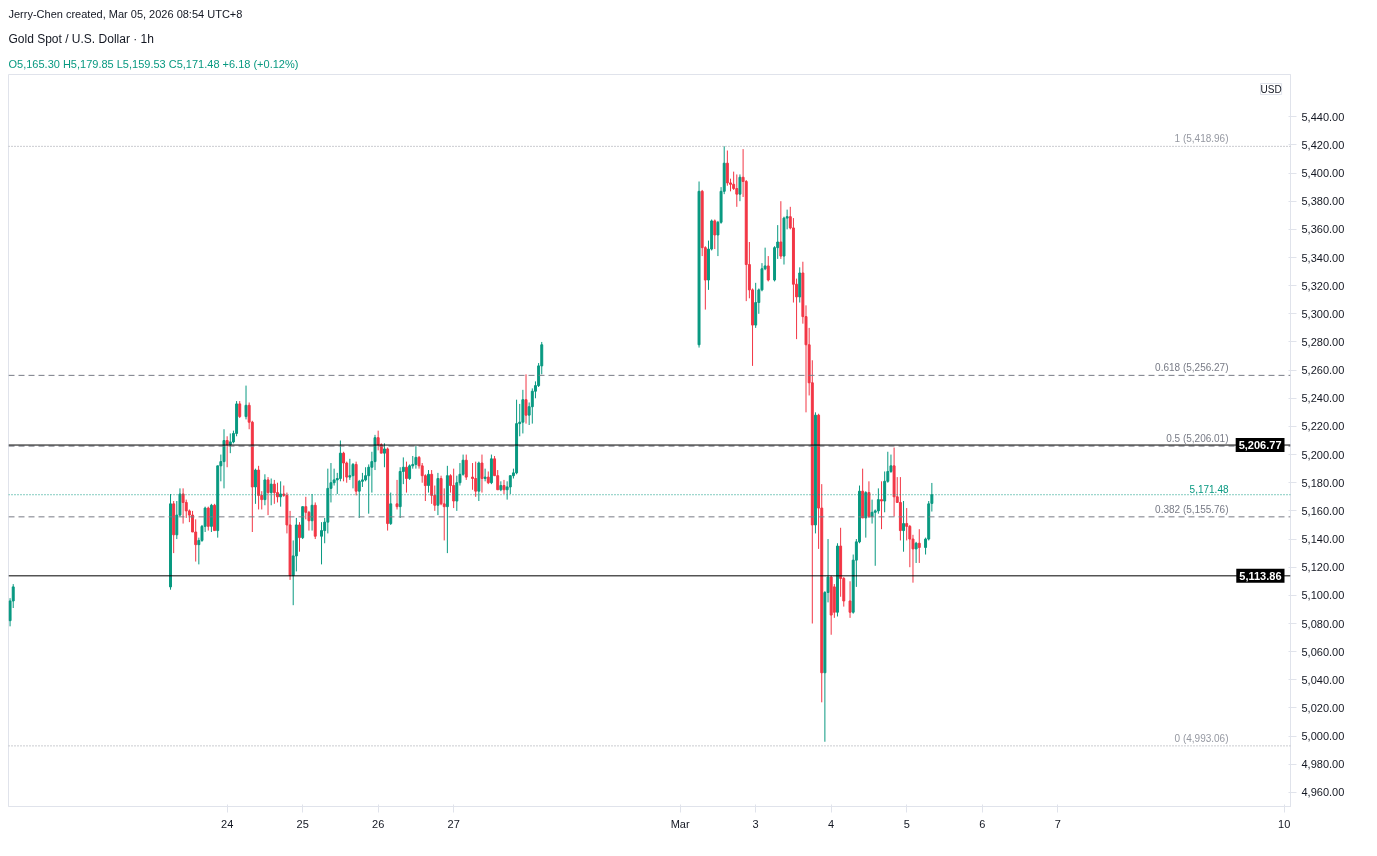  What do you see at coordinates (1323, 398) in the screenshot?
I see `y-tick-label: 5,240.00` at bounding box center [1323, 398].